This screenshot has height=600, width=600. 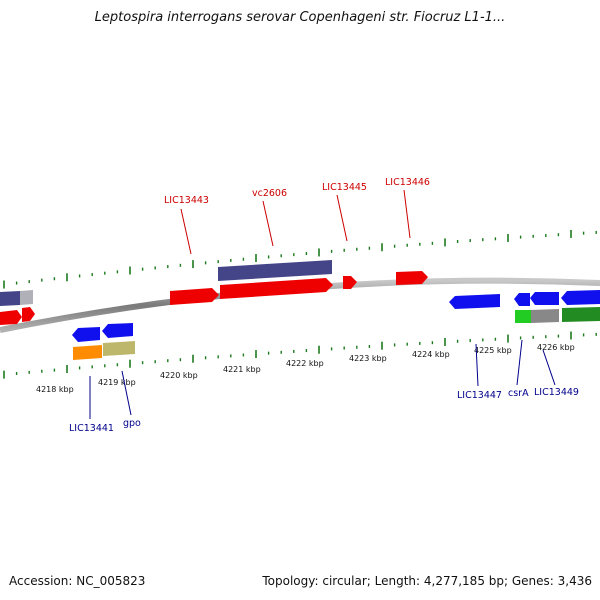 I want to click on forward-features, so click(x=214, y=292).